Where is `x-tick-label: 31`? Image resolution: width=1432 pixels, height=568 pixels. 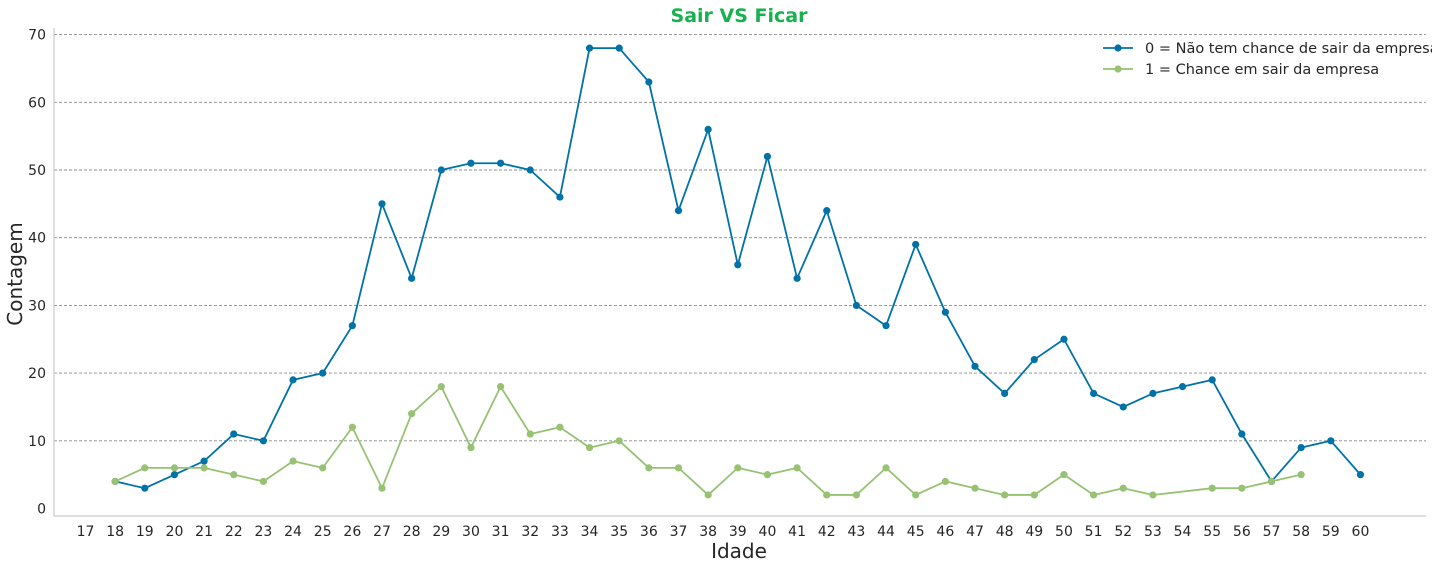
x-tick-label: 31 is located at coordinates (501, 532).